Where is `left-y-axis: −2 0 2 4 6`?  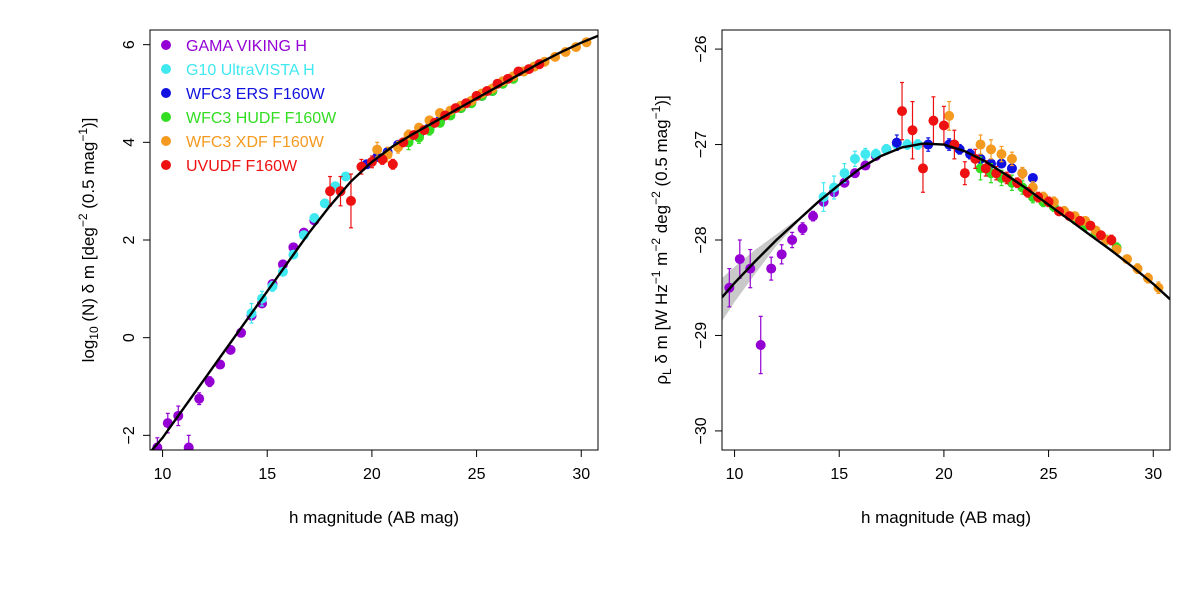
left-y-axis: −2 0 2 4 6 is located at coordinates (135, 242).